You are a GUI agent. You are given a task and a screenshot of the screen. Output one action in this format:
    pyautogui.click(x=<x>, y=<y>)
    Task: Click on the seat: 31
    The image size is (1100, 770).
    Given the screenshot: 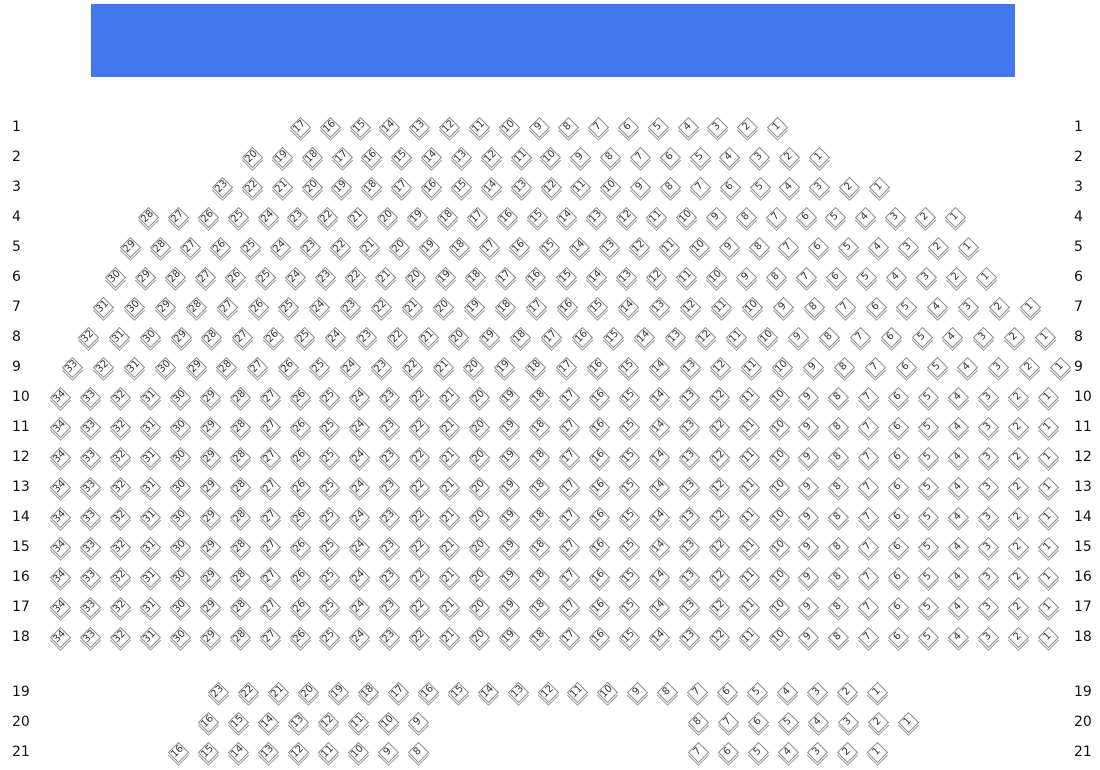 What is the action you would take?
    pyautogui.click(x=119, y=337)
    